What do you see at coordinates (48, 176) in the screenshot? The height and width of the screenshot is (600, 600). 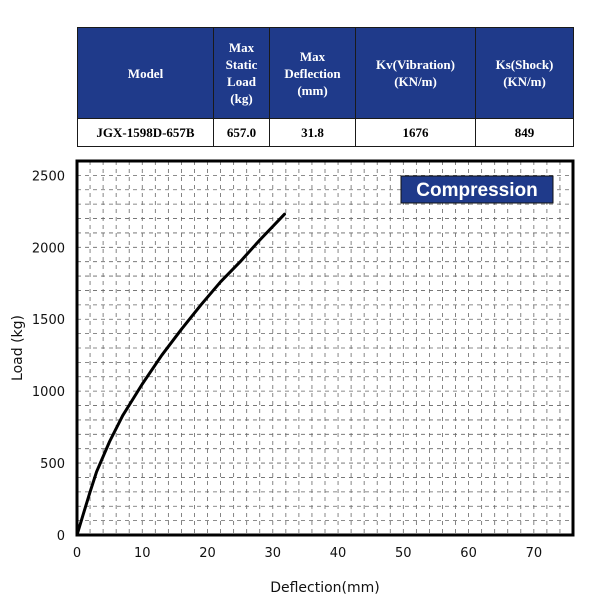 I see `y-tick-label: 2500` at bounding box center [48, 176].